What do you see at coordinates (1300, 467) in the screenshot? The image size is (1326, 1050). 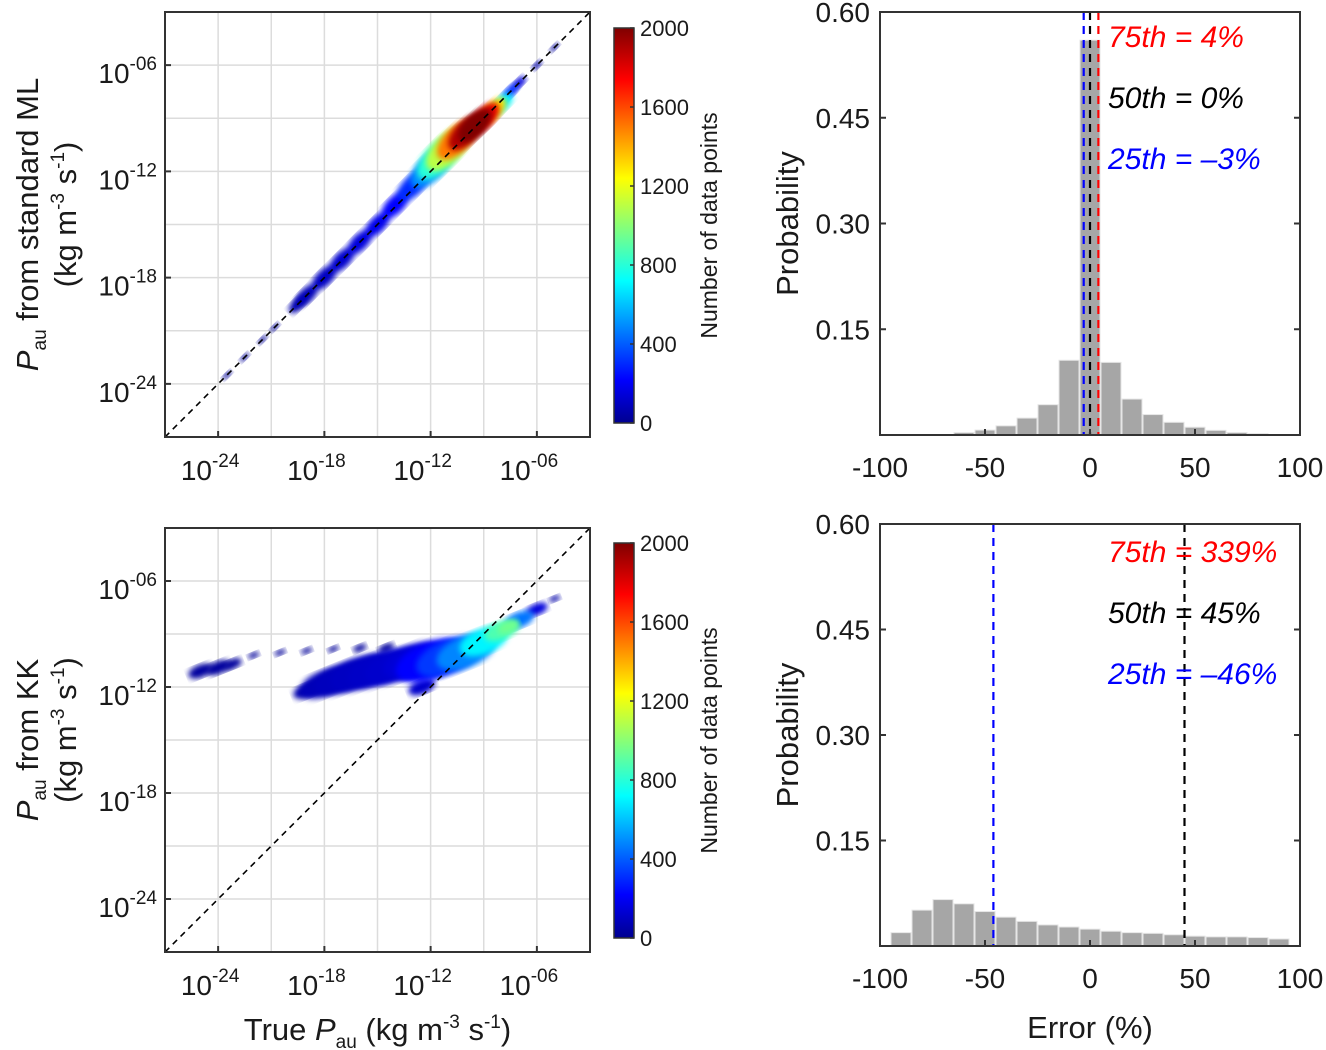 I see `x-tick-label: 100` at bounding box center [1300, 467].